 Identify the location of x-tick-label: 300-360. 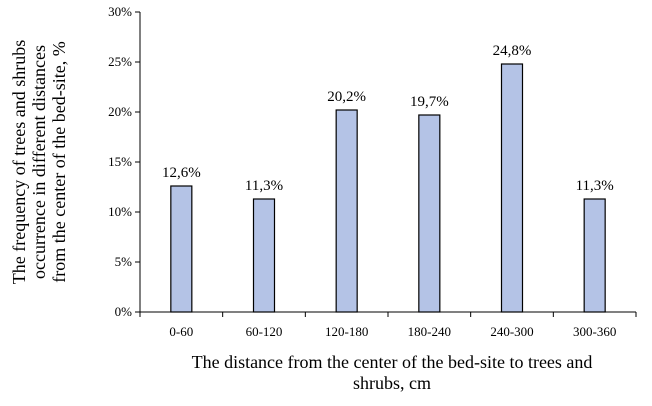
(594, 331).